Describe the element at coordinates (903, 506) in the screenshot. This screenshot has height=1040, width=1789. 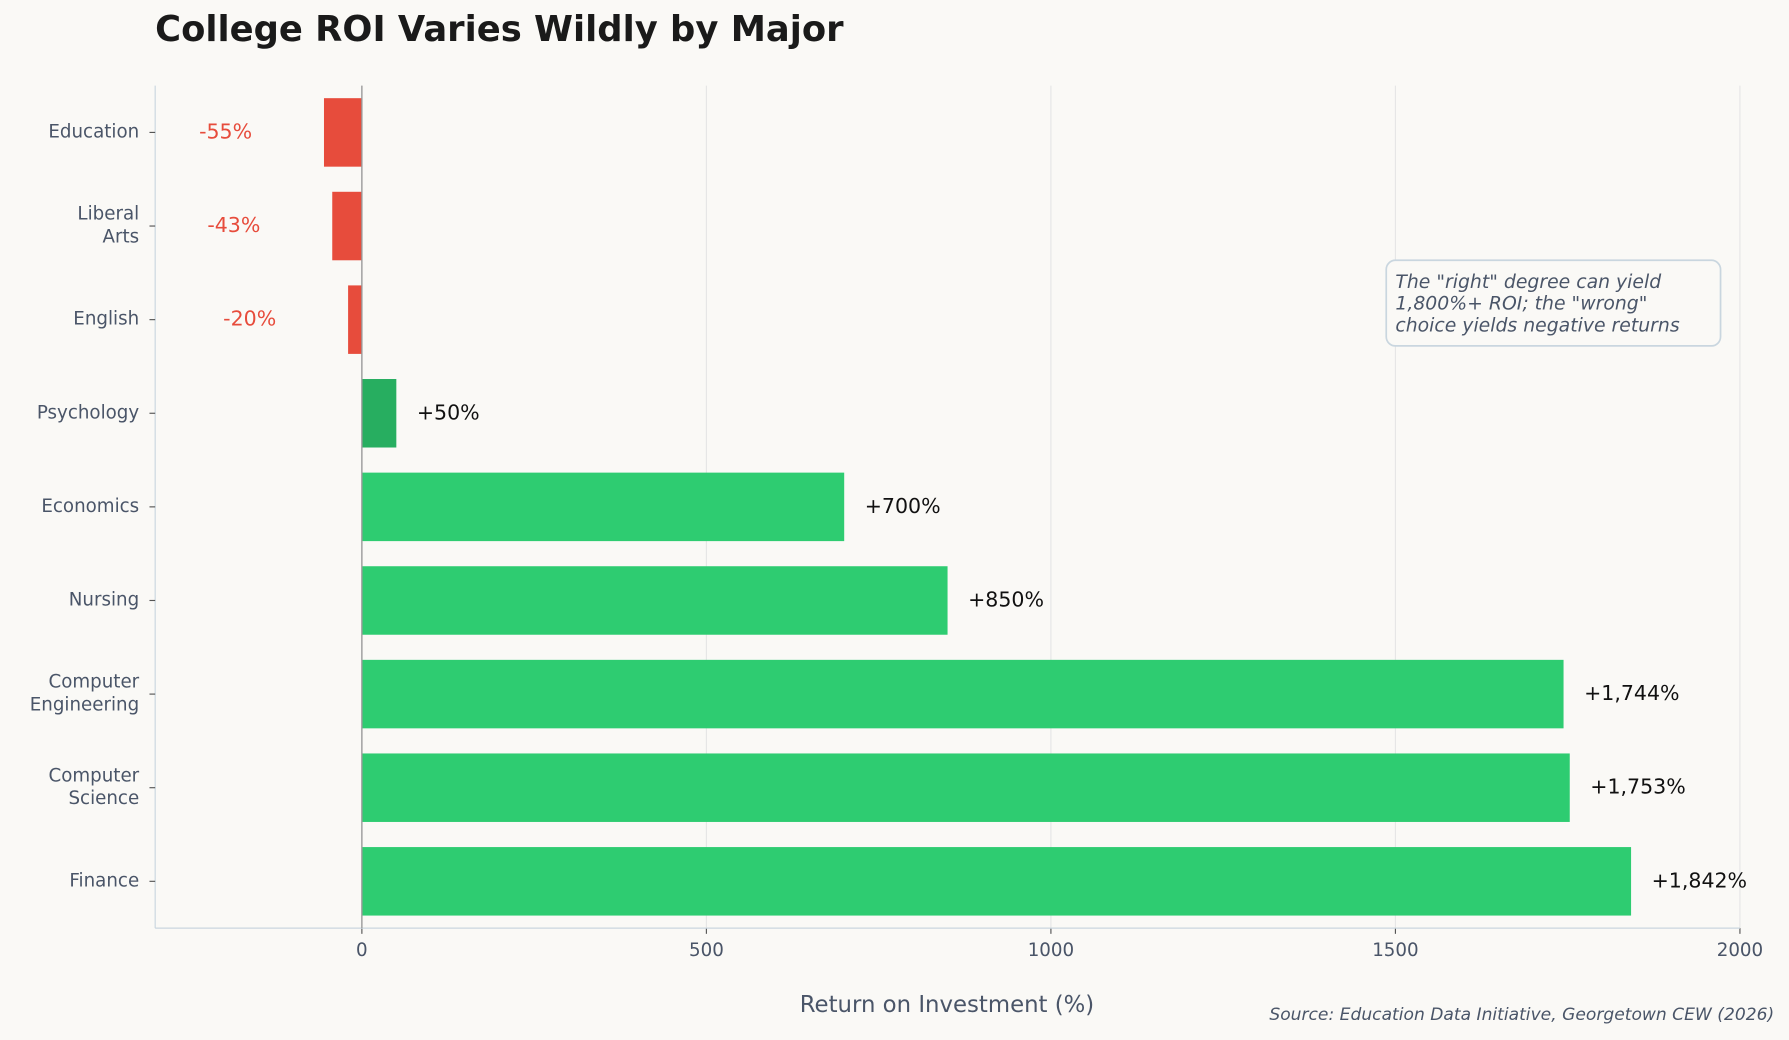
I see `value-label: +700%` at that location.